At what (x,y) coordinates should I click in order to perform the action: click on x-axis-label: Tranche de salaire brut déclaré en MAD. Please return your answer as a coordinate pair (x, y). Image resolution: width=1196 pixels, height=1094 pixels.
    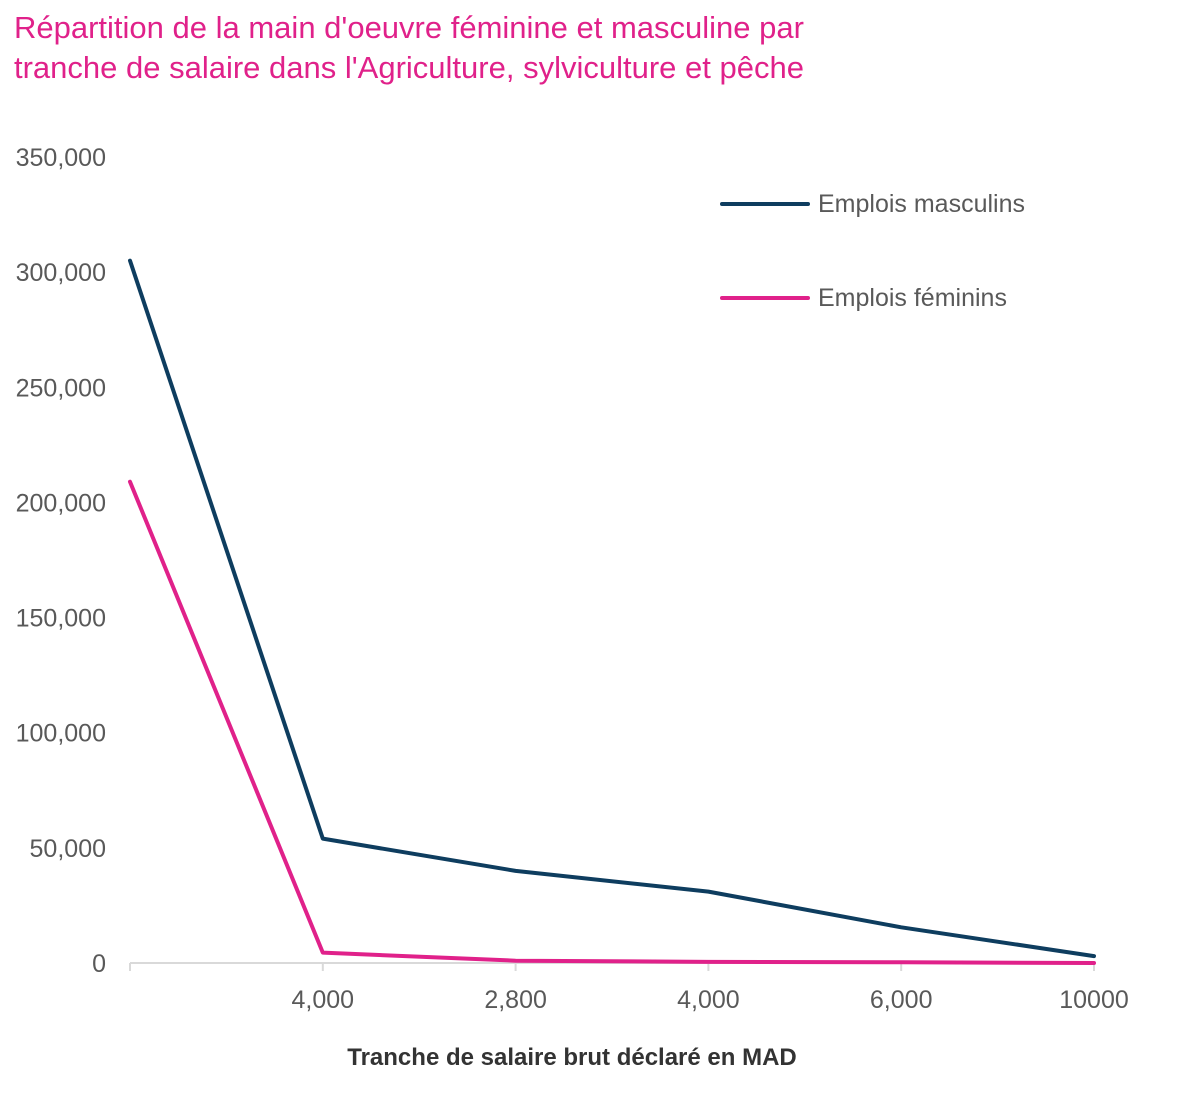
    Looking at the image, I should click on (572, 1057).